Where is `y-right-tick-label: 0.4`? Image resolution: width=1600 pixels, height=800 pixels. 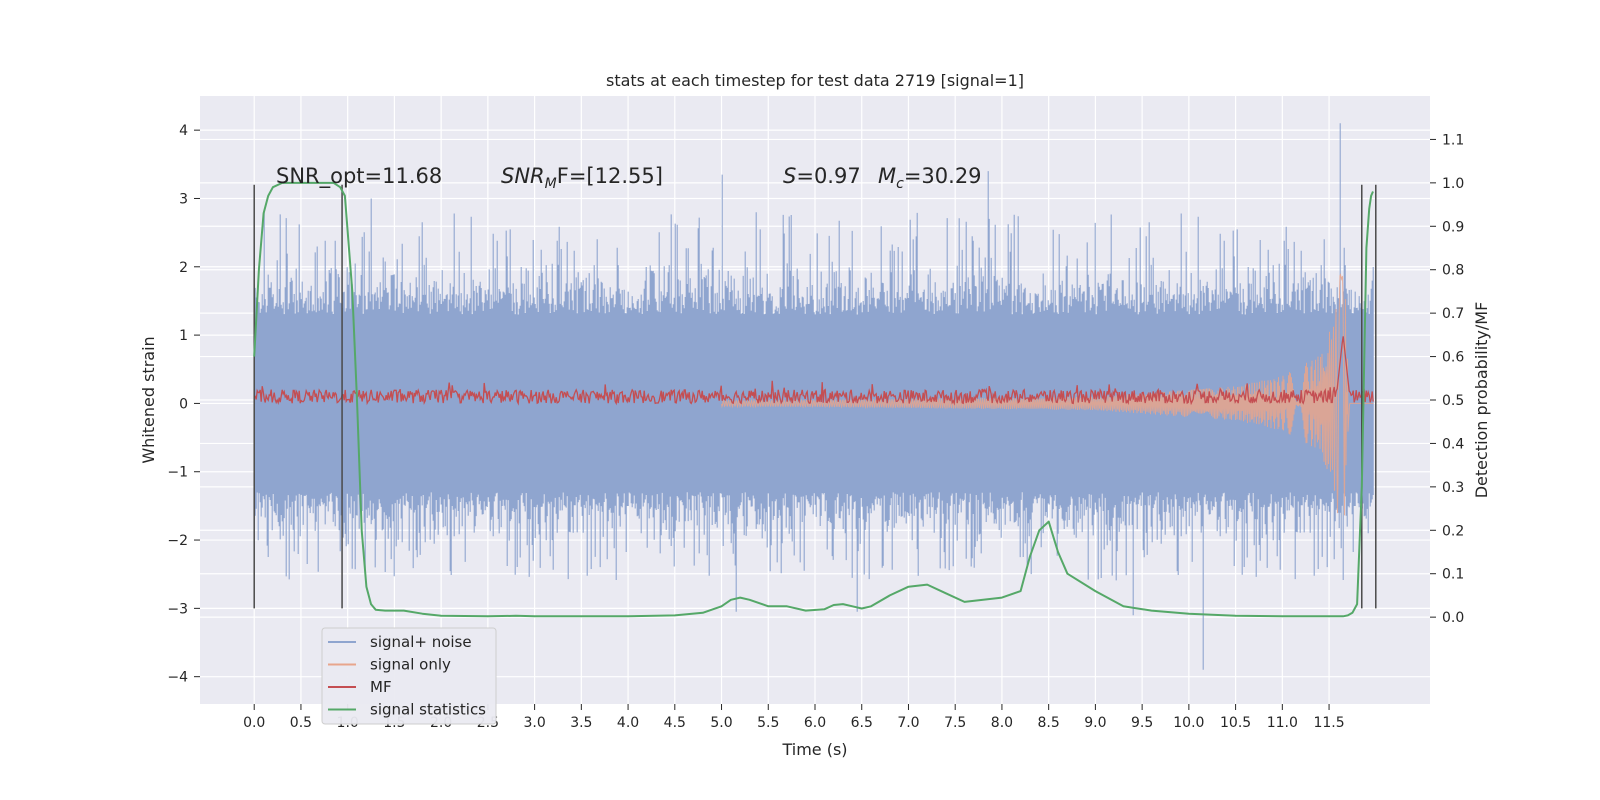 y-right-tick-label: 0.4 is located at coordinates (1453, 444).